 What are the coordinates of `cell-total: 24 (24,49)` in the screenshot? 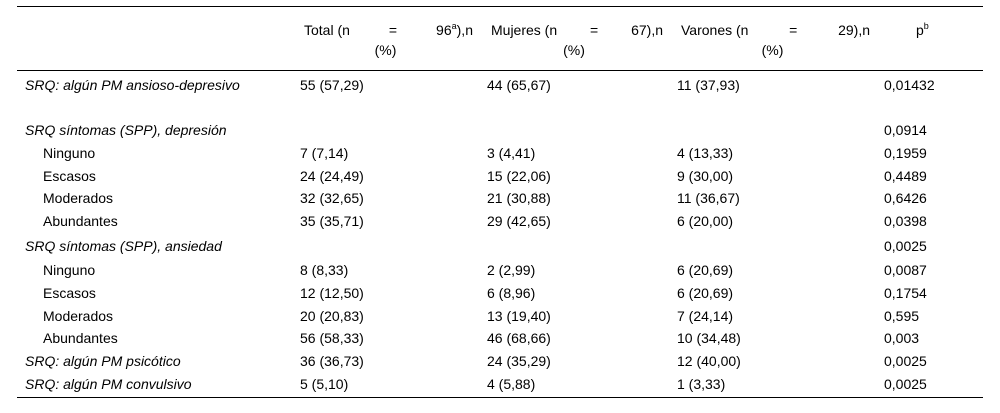 It's located at (332, 175).